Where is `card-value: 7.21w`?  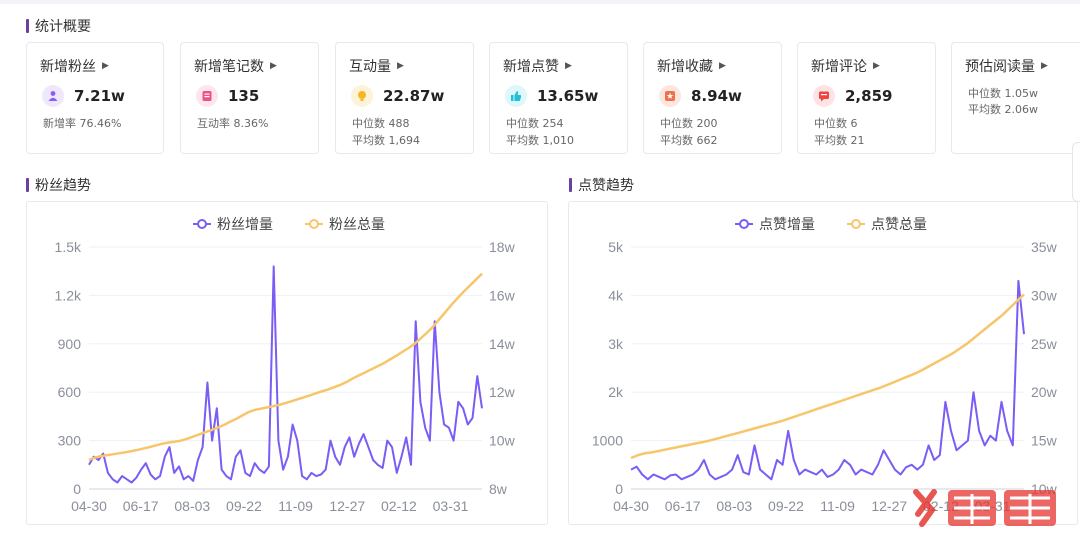 card-value: 7.21w is located at coordinates (99, 96).